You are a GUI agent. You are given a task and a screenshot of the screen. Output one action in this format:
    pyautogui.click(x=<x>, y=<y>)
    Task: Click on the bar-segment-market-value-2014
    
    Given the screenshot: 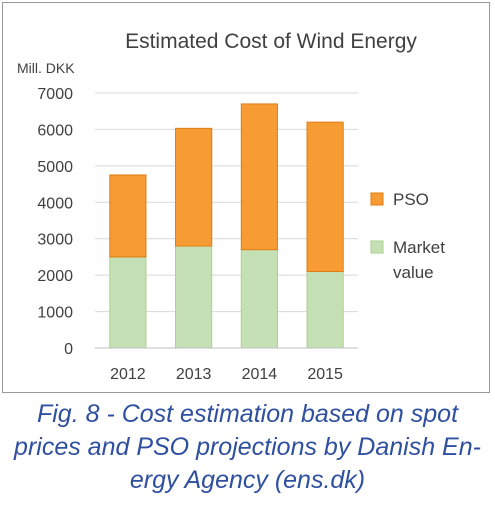 What is the action you would take?
    pyautogui.click(x=259, y=299)
    